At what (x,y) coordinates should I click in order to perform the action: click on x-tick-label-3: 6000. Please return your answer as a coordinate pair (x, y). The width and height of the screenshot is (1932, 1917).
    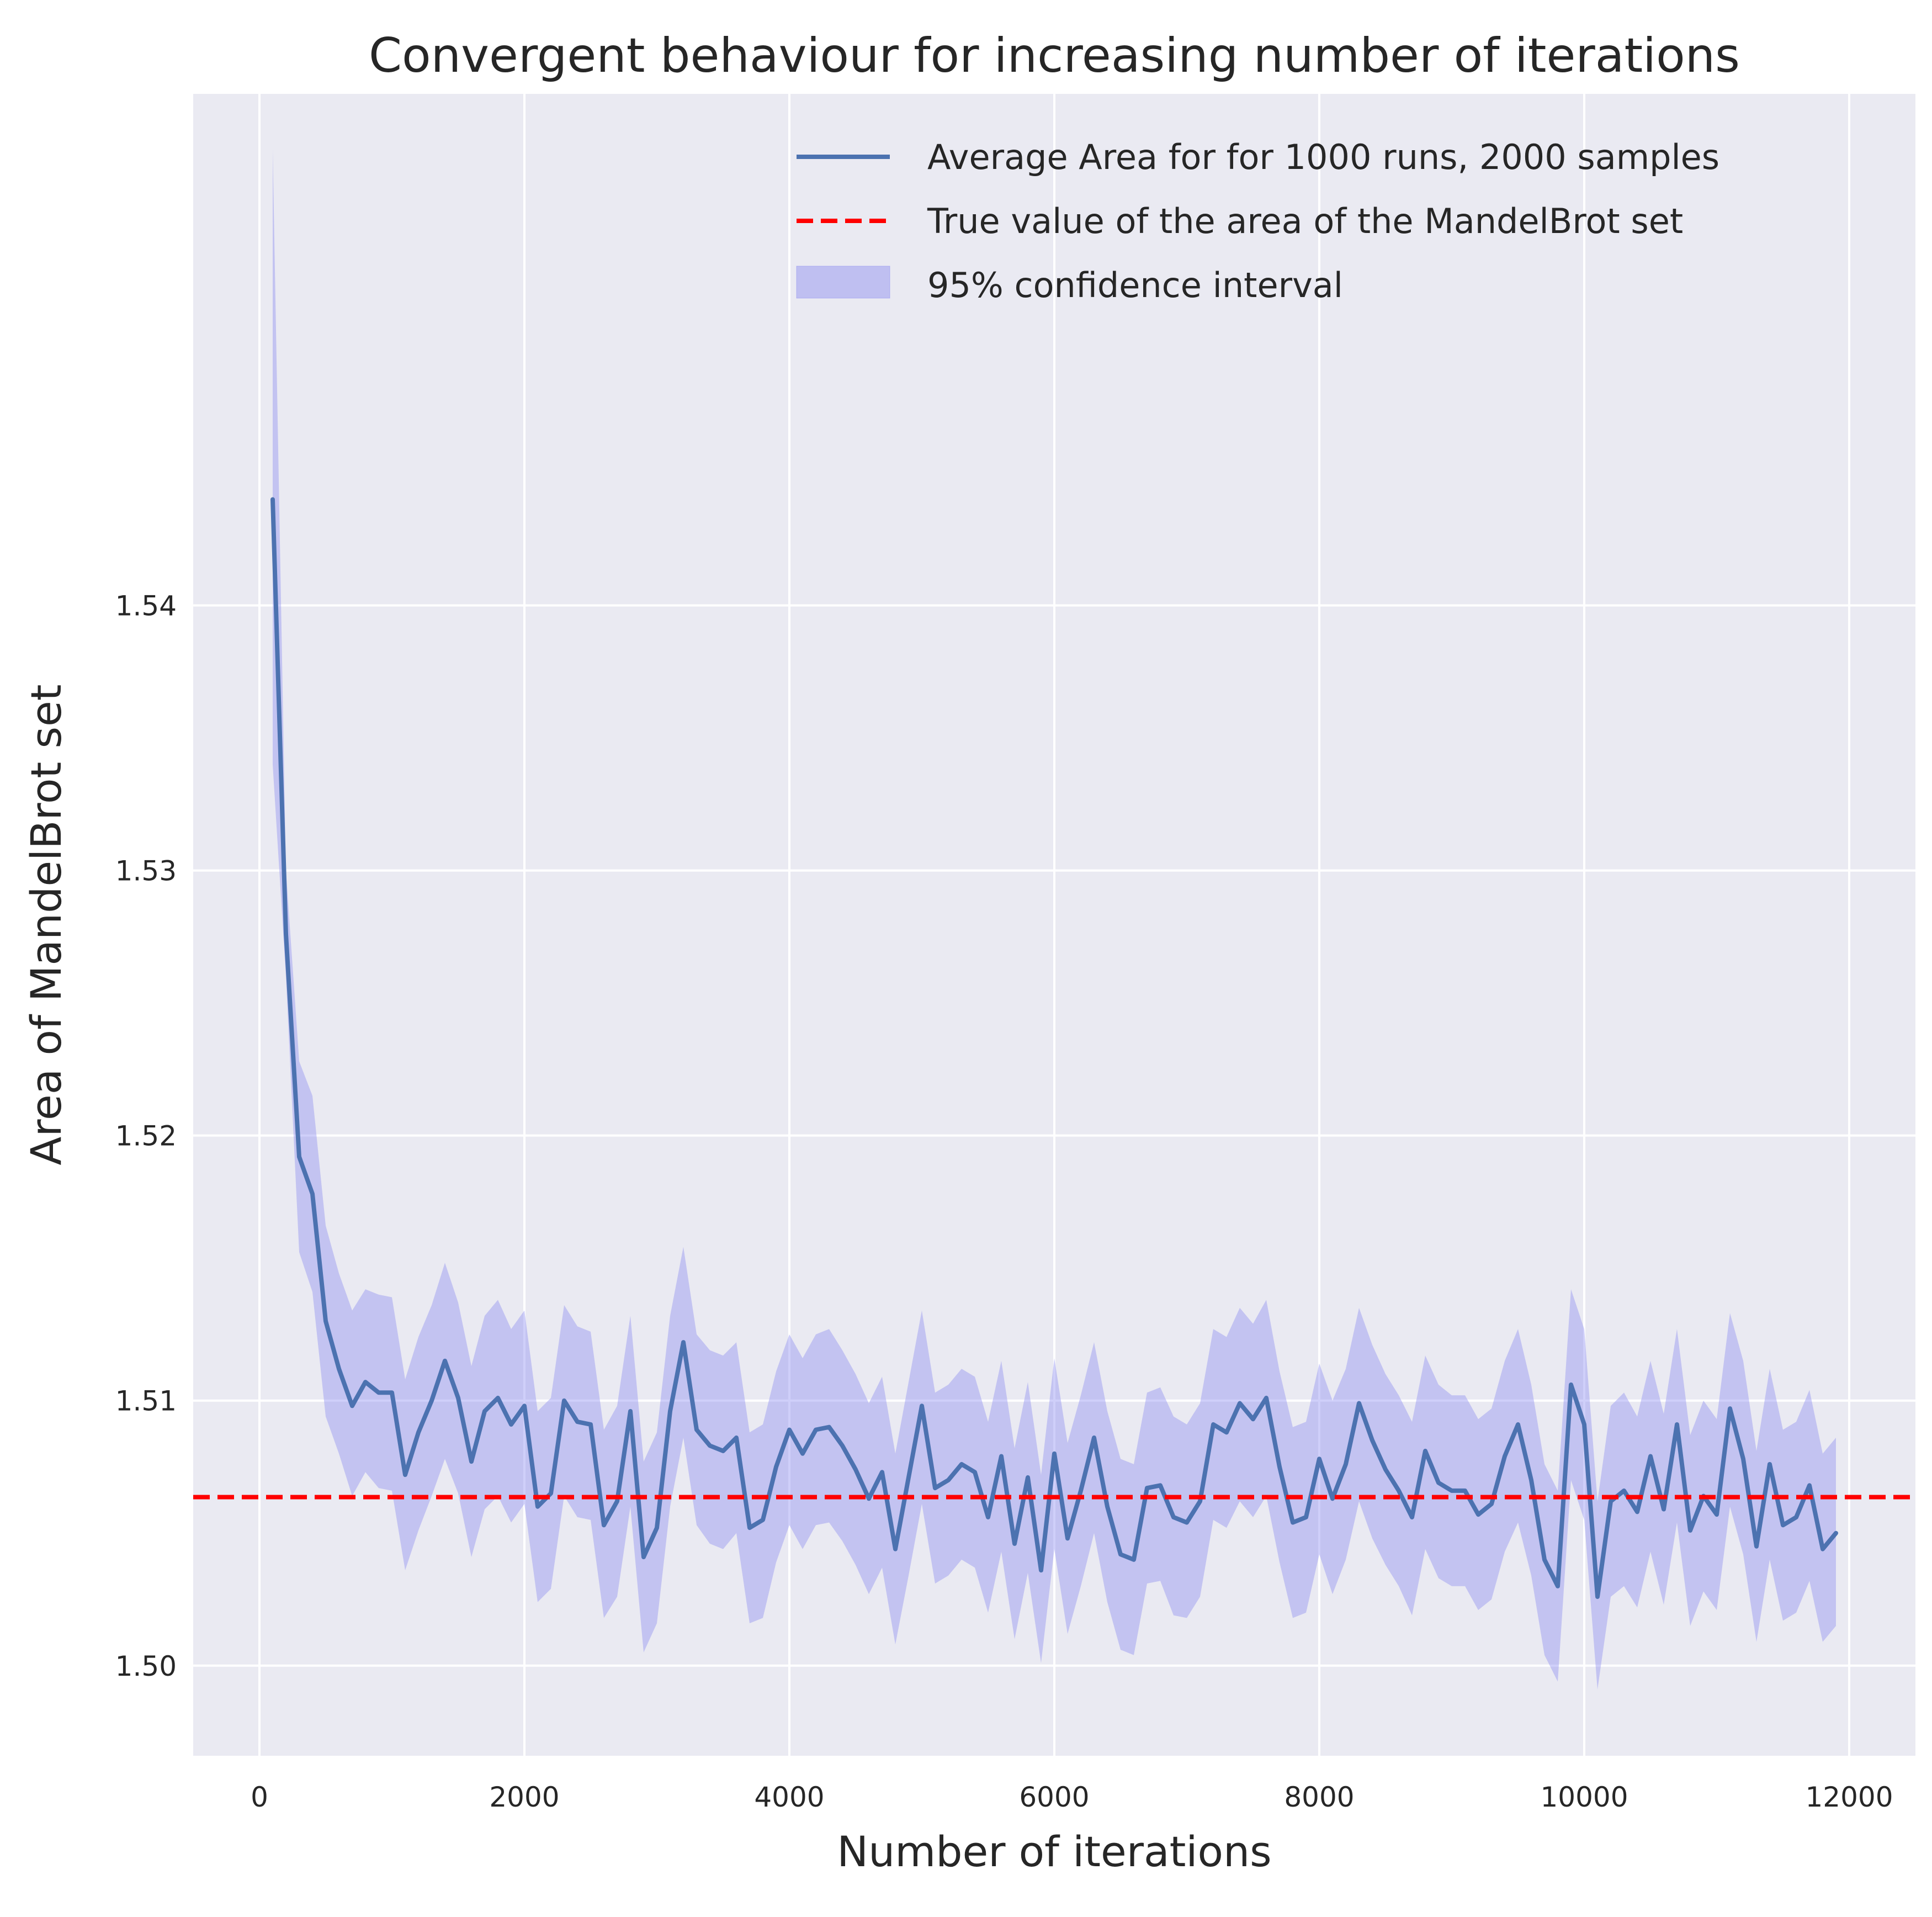
    Looking at the image, I should click on (1054, 1797).